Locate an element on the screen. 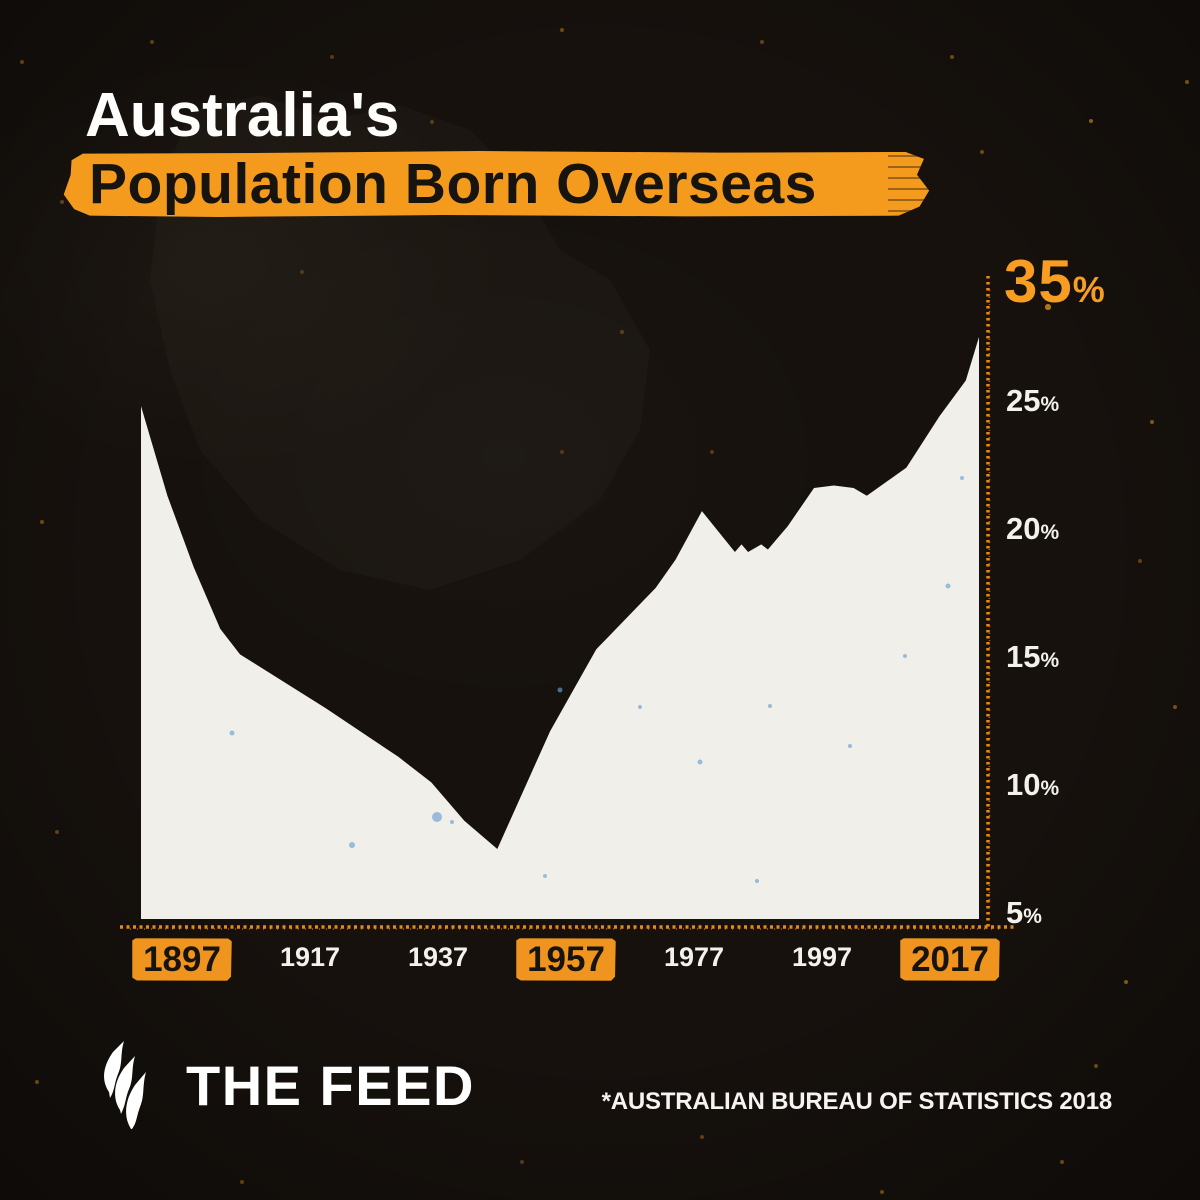 The height and width of the screenshot is (1200, 1200). x-tick-1937: 1937 is located at coordinates (438, 957).